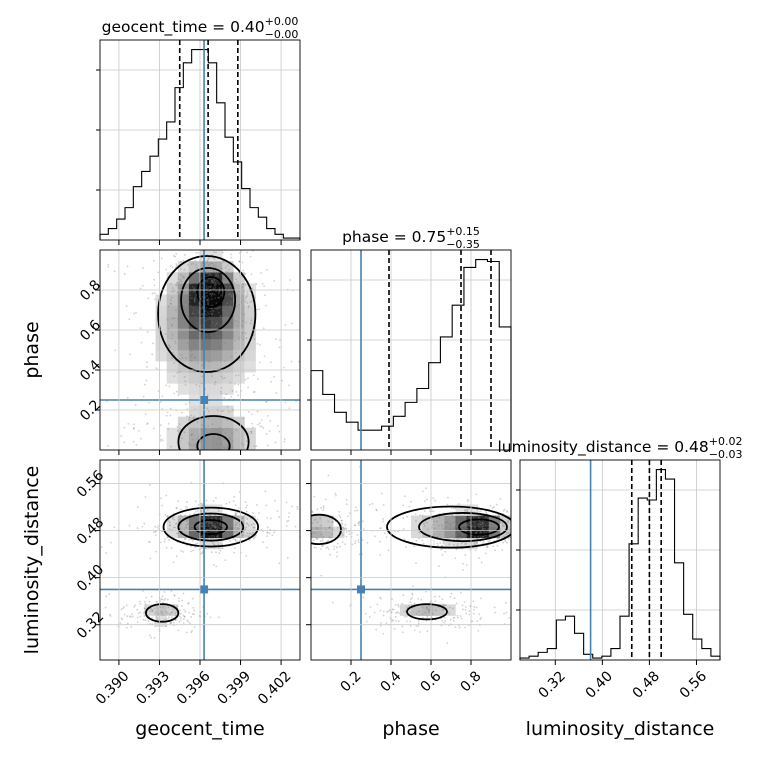  Describe the element at coordinates (150, 610) in the screenshot. I see `panel-luminosity-distance-vs-geocent-time-density-cell` at that location.